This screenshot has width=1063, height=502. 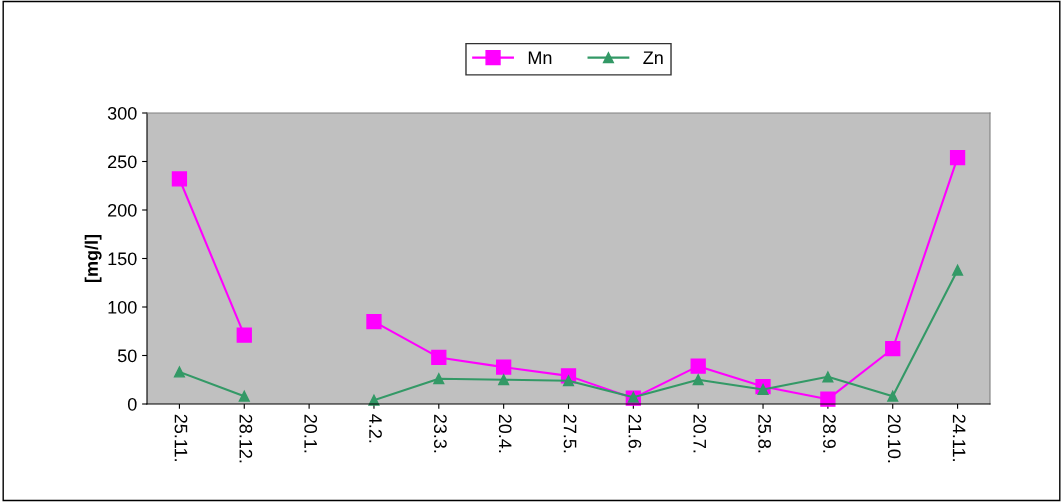 I want to click on y-tick-label: 0, so click(x=132, y=404).